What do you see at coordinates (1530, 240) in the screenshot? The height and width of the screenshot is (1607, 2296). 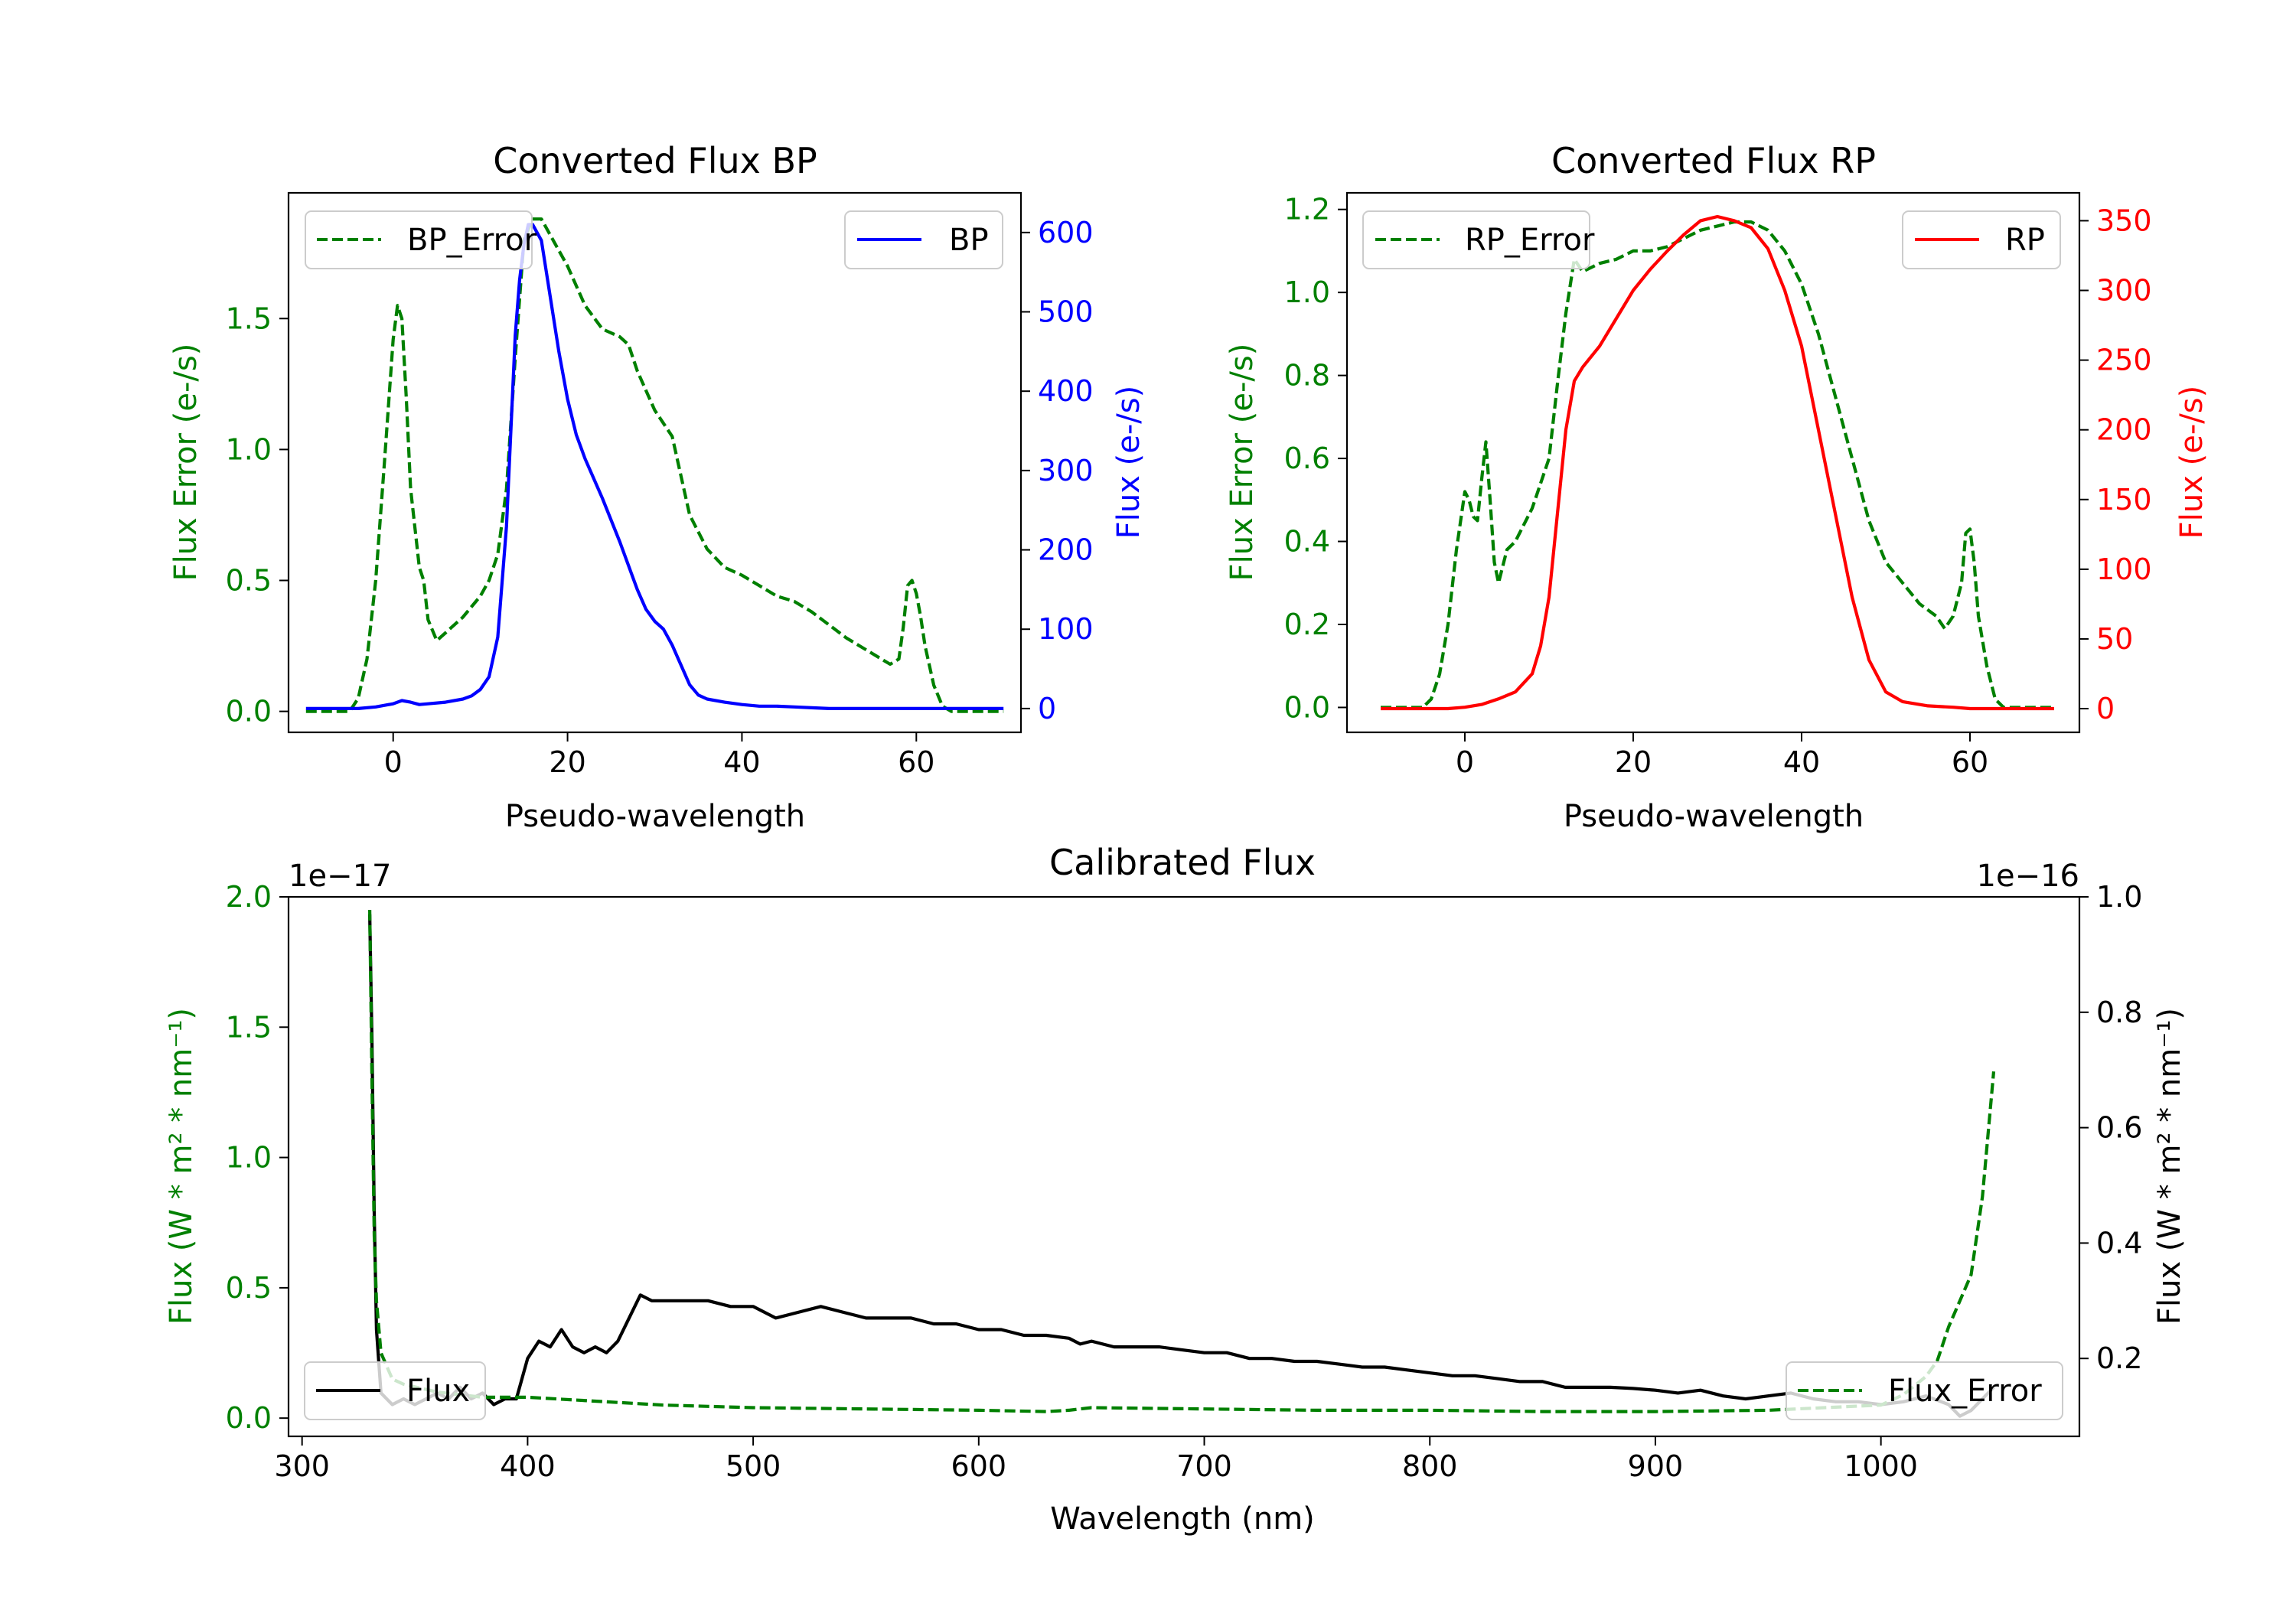 I see `legend-label-rp-error: RP_Error` at bounding box center [1530, 240].